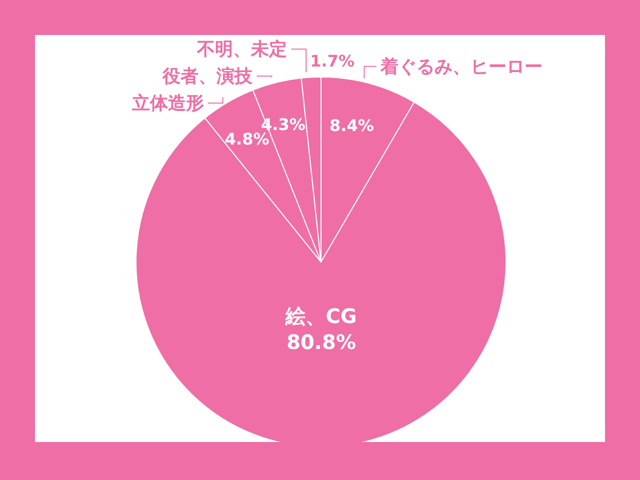  I want to click on data-label: 1.7%, so click(332, 60).